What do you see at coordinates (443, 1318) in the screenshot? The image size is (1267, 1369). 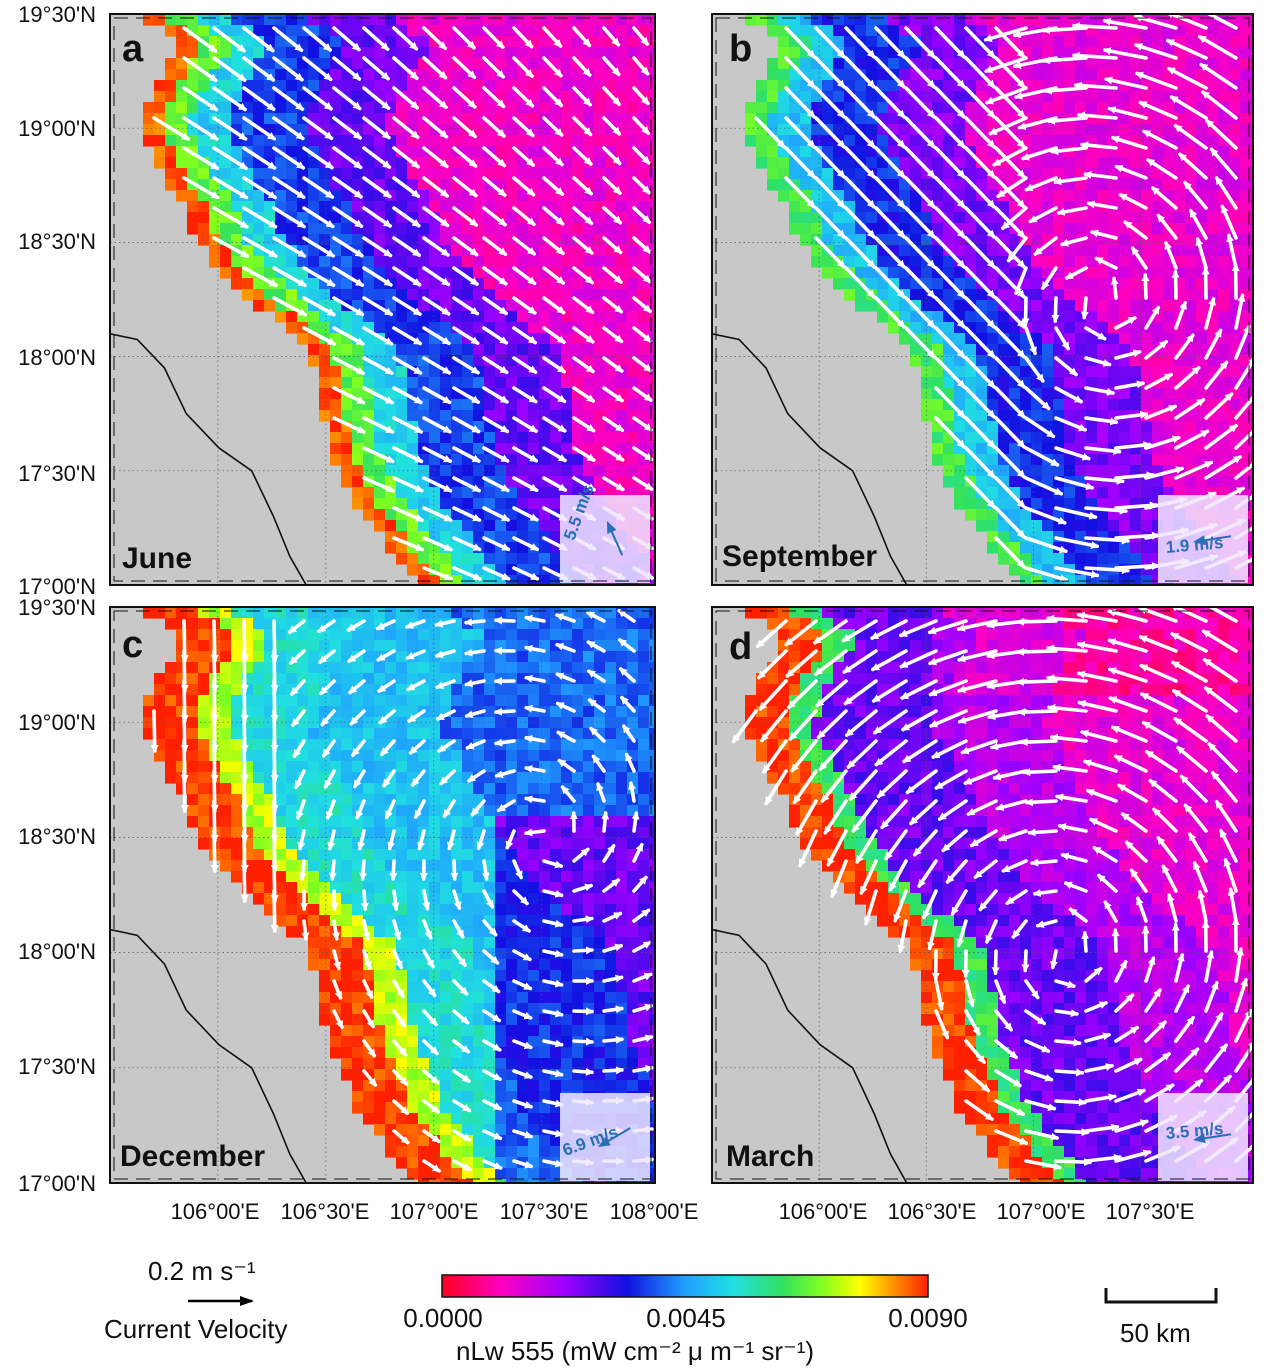 I see `colorbar-tick-min: 0.0000` at bounding box center [443, 1318].